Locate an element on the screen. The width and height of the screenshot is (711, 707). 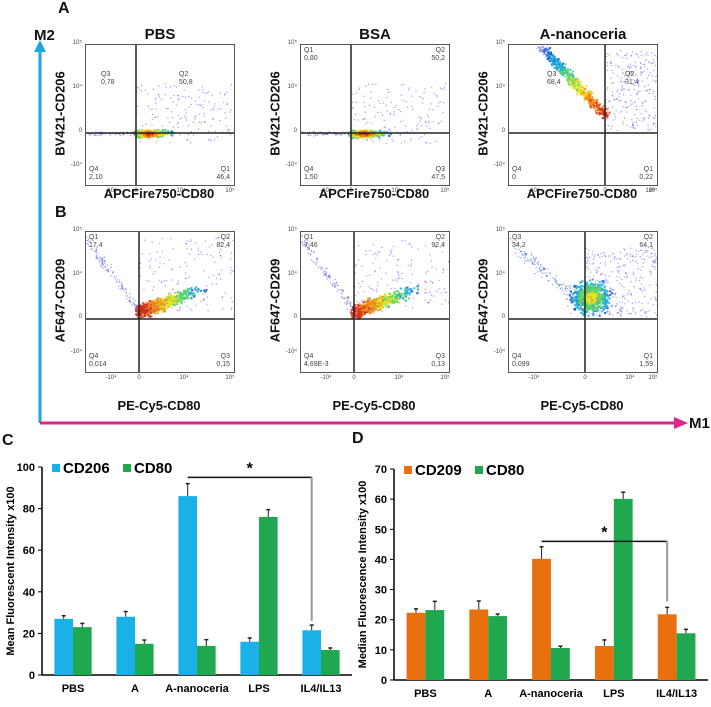
x-axis-label: PE-Cy5-CD80 is located at coordinates (582, 405).